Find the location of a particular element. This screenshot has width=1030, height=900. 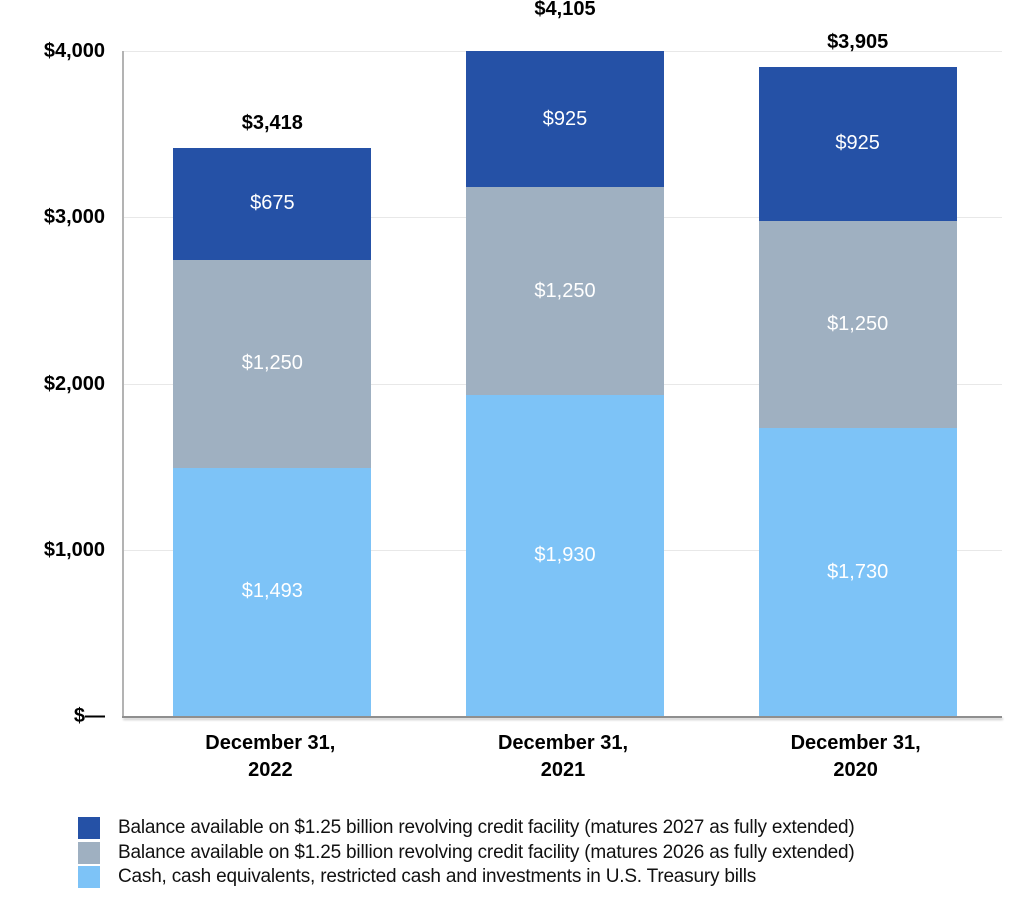

bar-segment: $1,730 is located at coordinates (857, 572).